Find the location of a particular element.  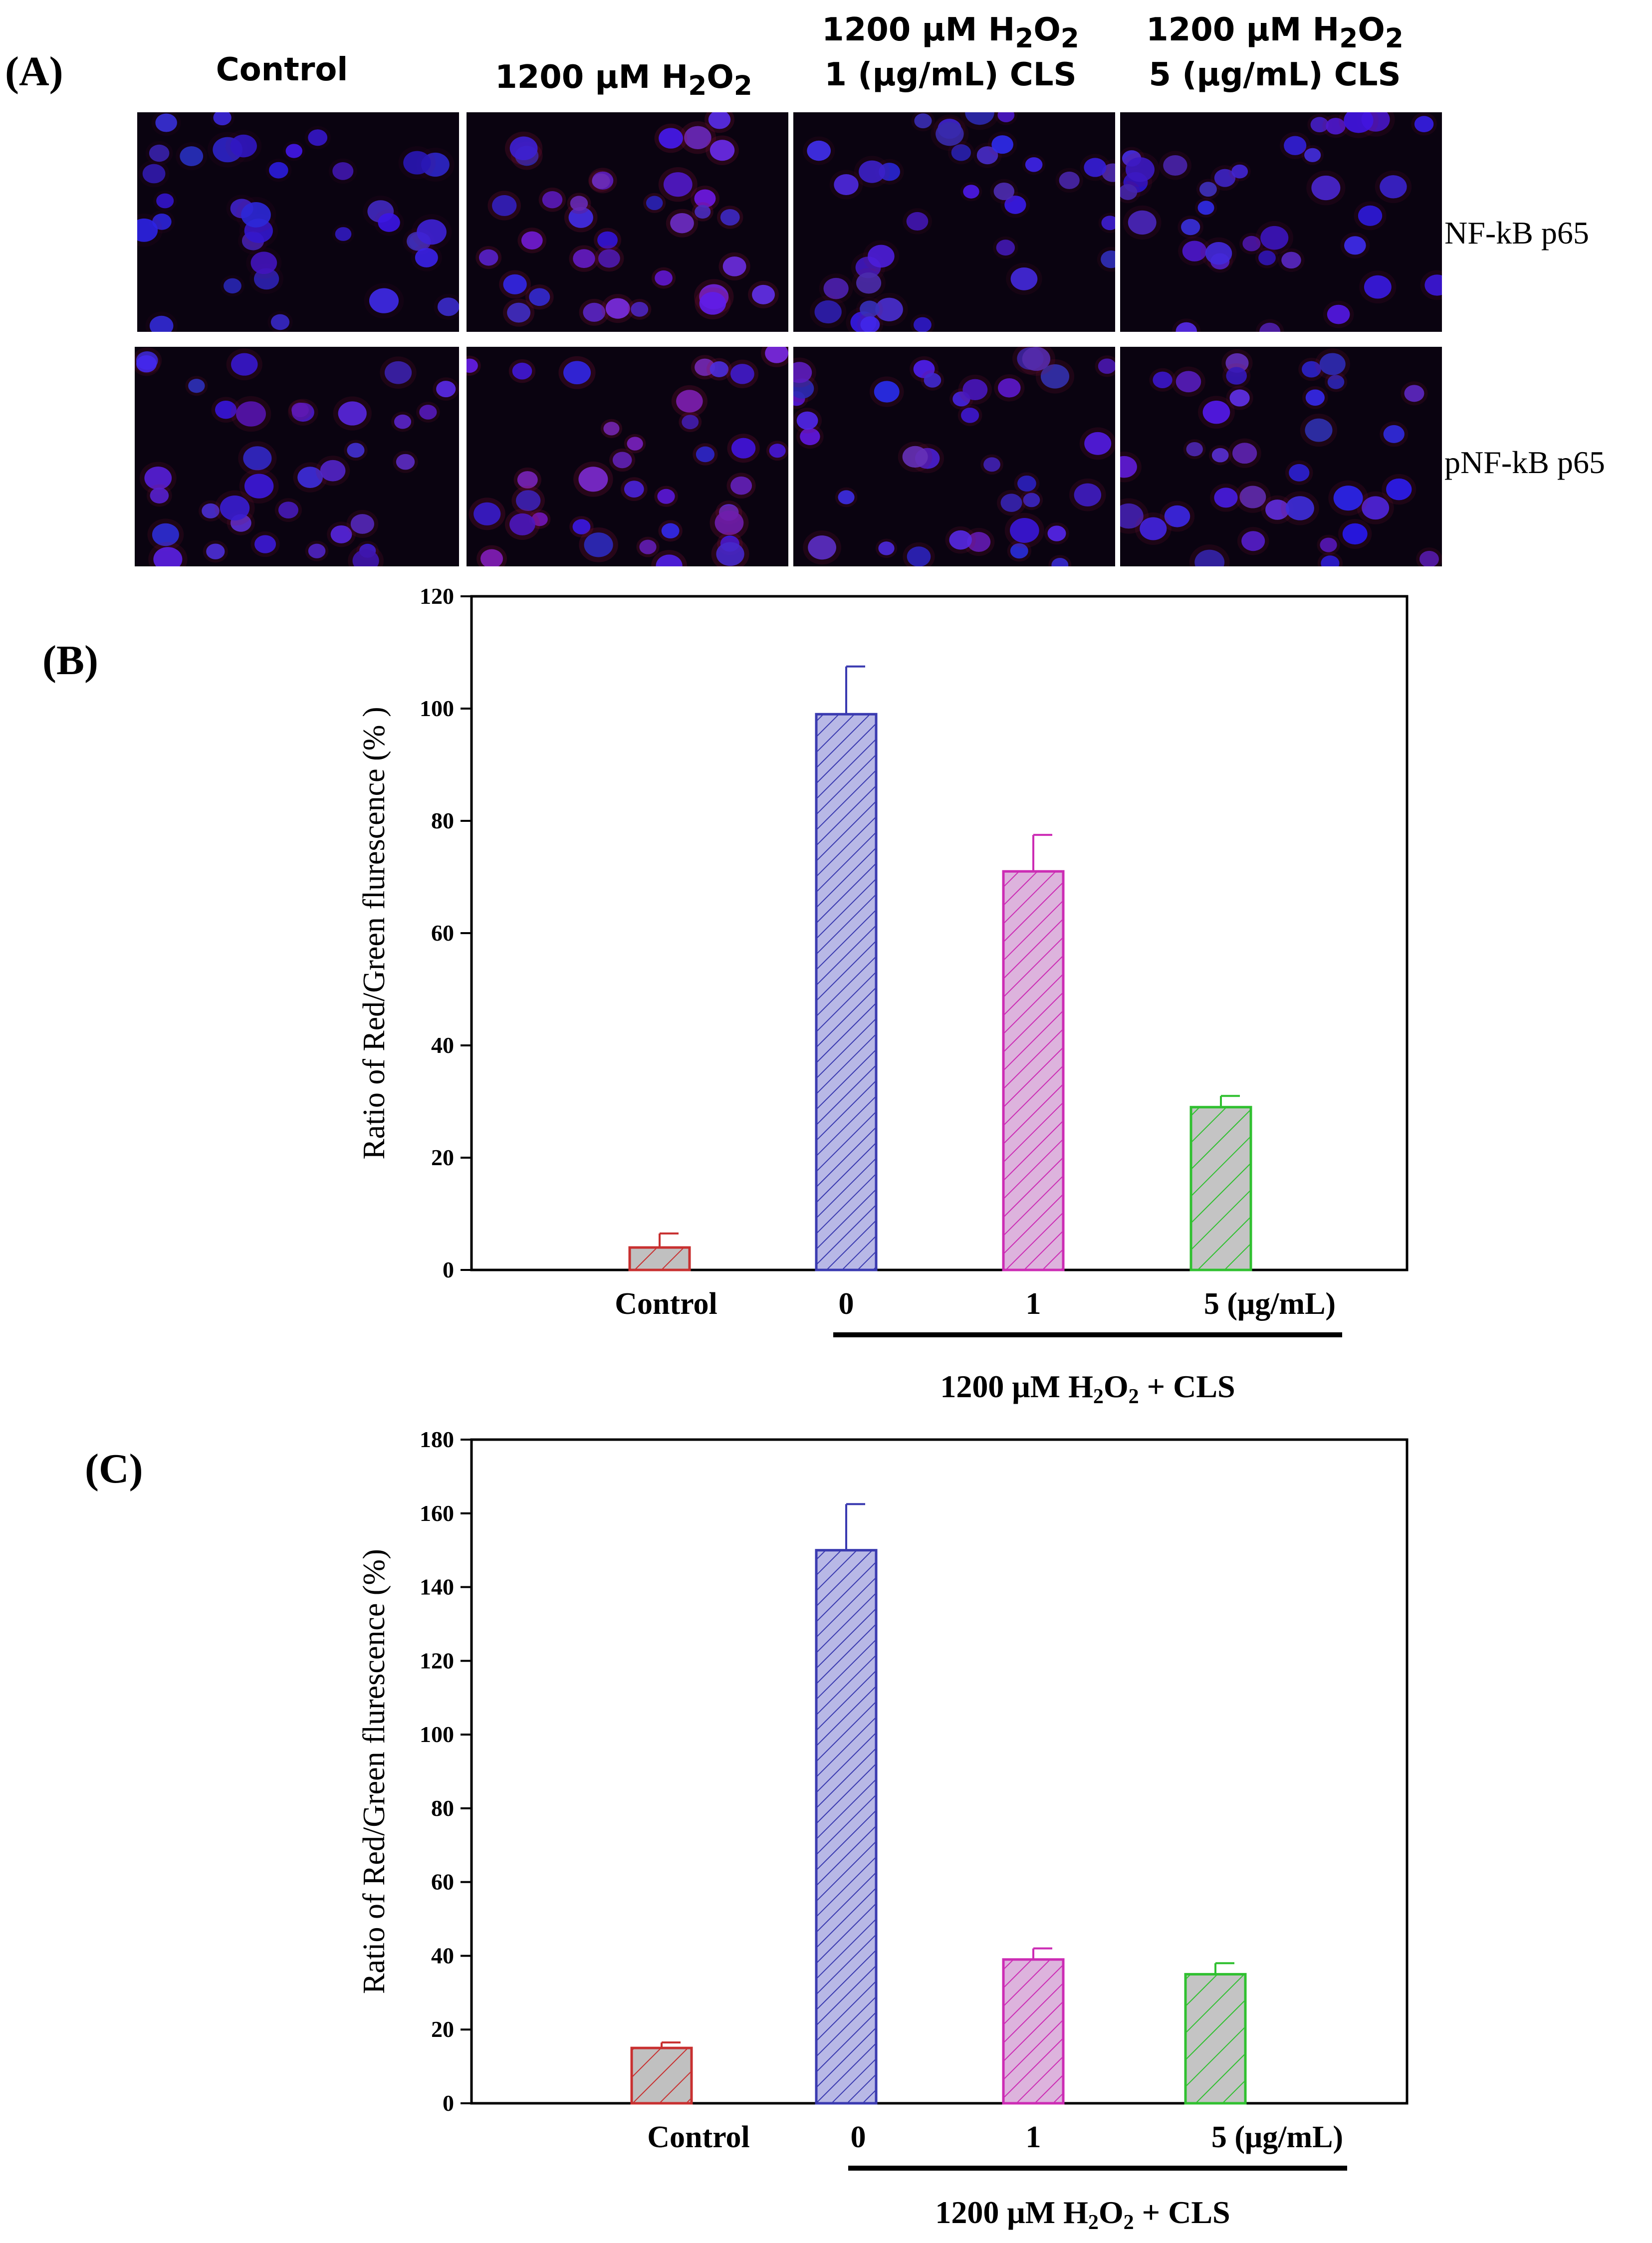

chart-b-xtick-label-1: 0 is located at coordinates (846, 1304).